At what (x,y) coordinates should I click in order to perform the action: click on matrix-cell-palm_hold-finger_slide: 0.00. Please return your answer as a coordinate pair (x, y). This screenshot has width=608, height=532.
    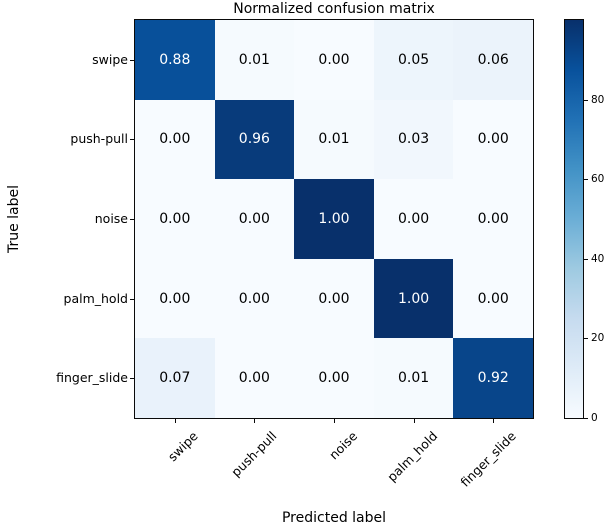
    Looking at the image, I should click on (493, 298).